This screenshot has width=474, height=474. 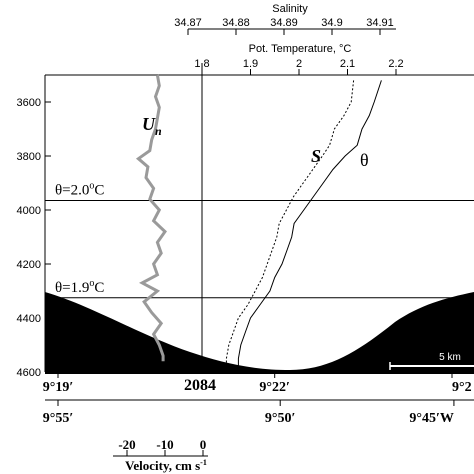 I want to click on velocity-tick-label: -20, so click(x=126, y=444).